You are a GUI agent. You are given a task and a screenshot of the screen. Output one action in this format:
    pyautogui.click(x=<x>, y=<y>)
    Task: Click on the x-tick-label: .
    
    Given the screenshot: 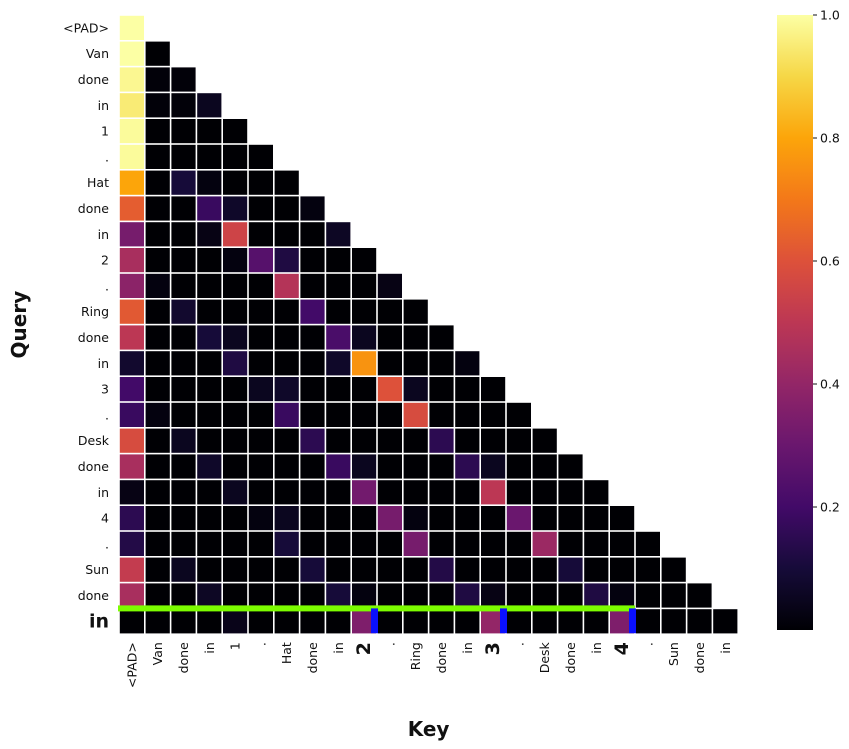 What is the action you would take?
    pyautogui.click(x=389, y=644)
    